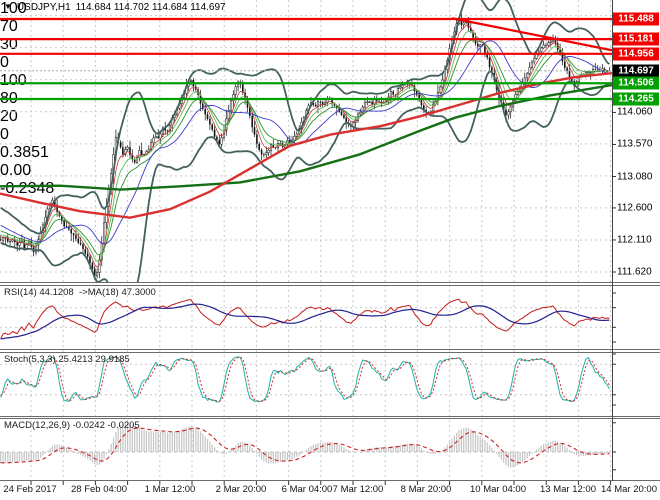  What do you see at coordinates (635, 177) in the screenshot?
I see `price-axis-tick: 113.080` at bounding box center [635, 177].